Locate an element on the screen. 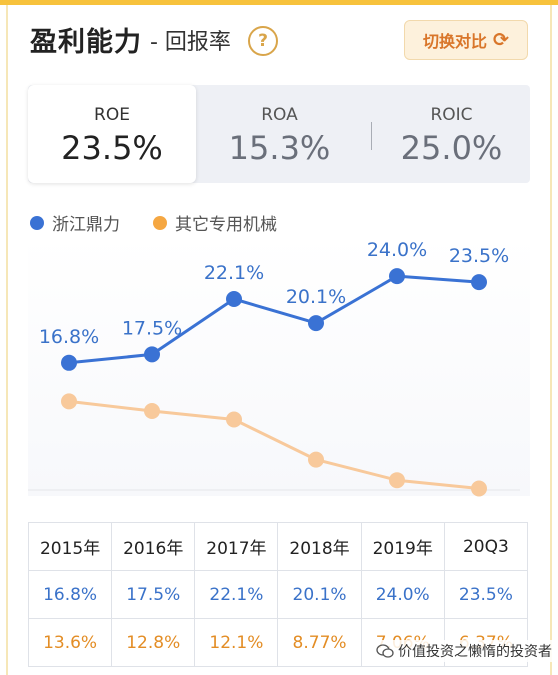 This screenshot has height=675, width=558. watermark-text: 价值投资之懒惰的投资者 is located at coordinates (475, 652).